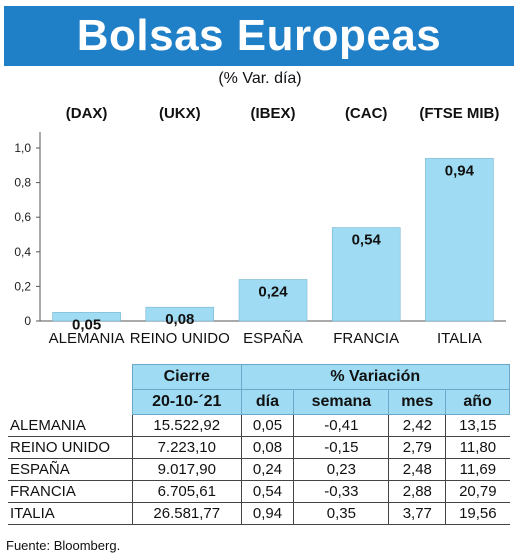 The image size is (520, 557). I want to click on cell-mes: 2,42, so click(417, 425).